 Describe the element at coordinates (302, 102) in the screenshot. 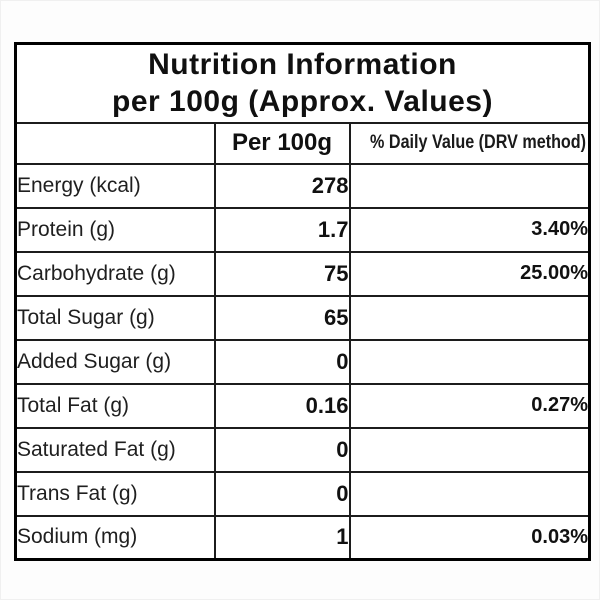

I see `table-title-line2: per 100g (Approx. Values)` at that location.